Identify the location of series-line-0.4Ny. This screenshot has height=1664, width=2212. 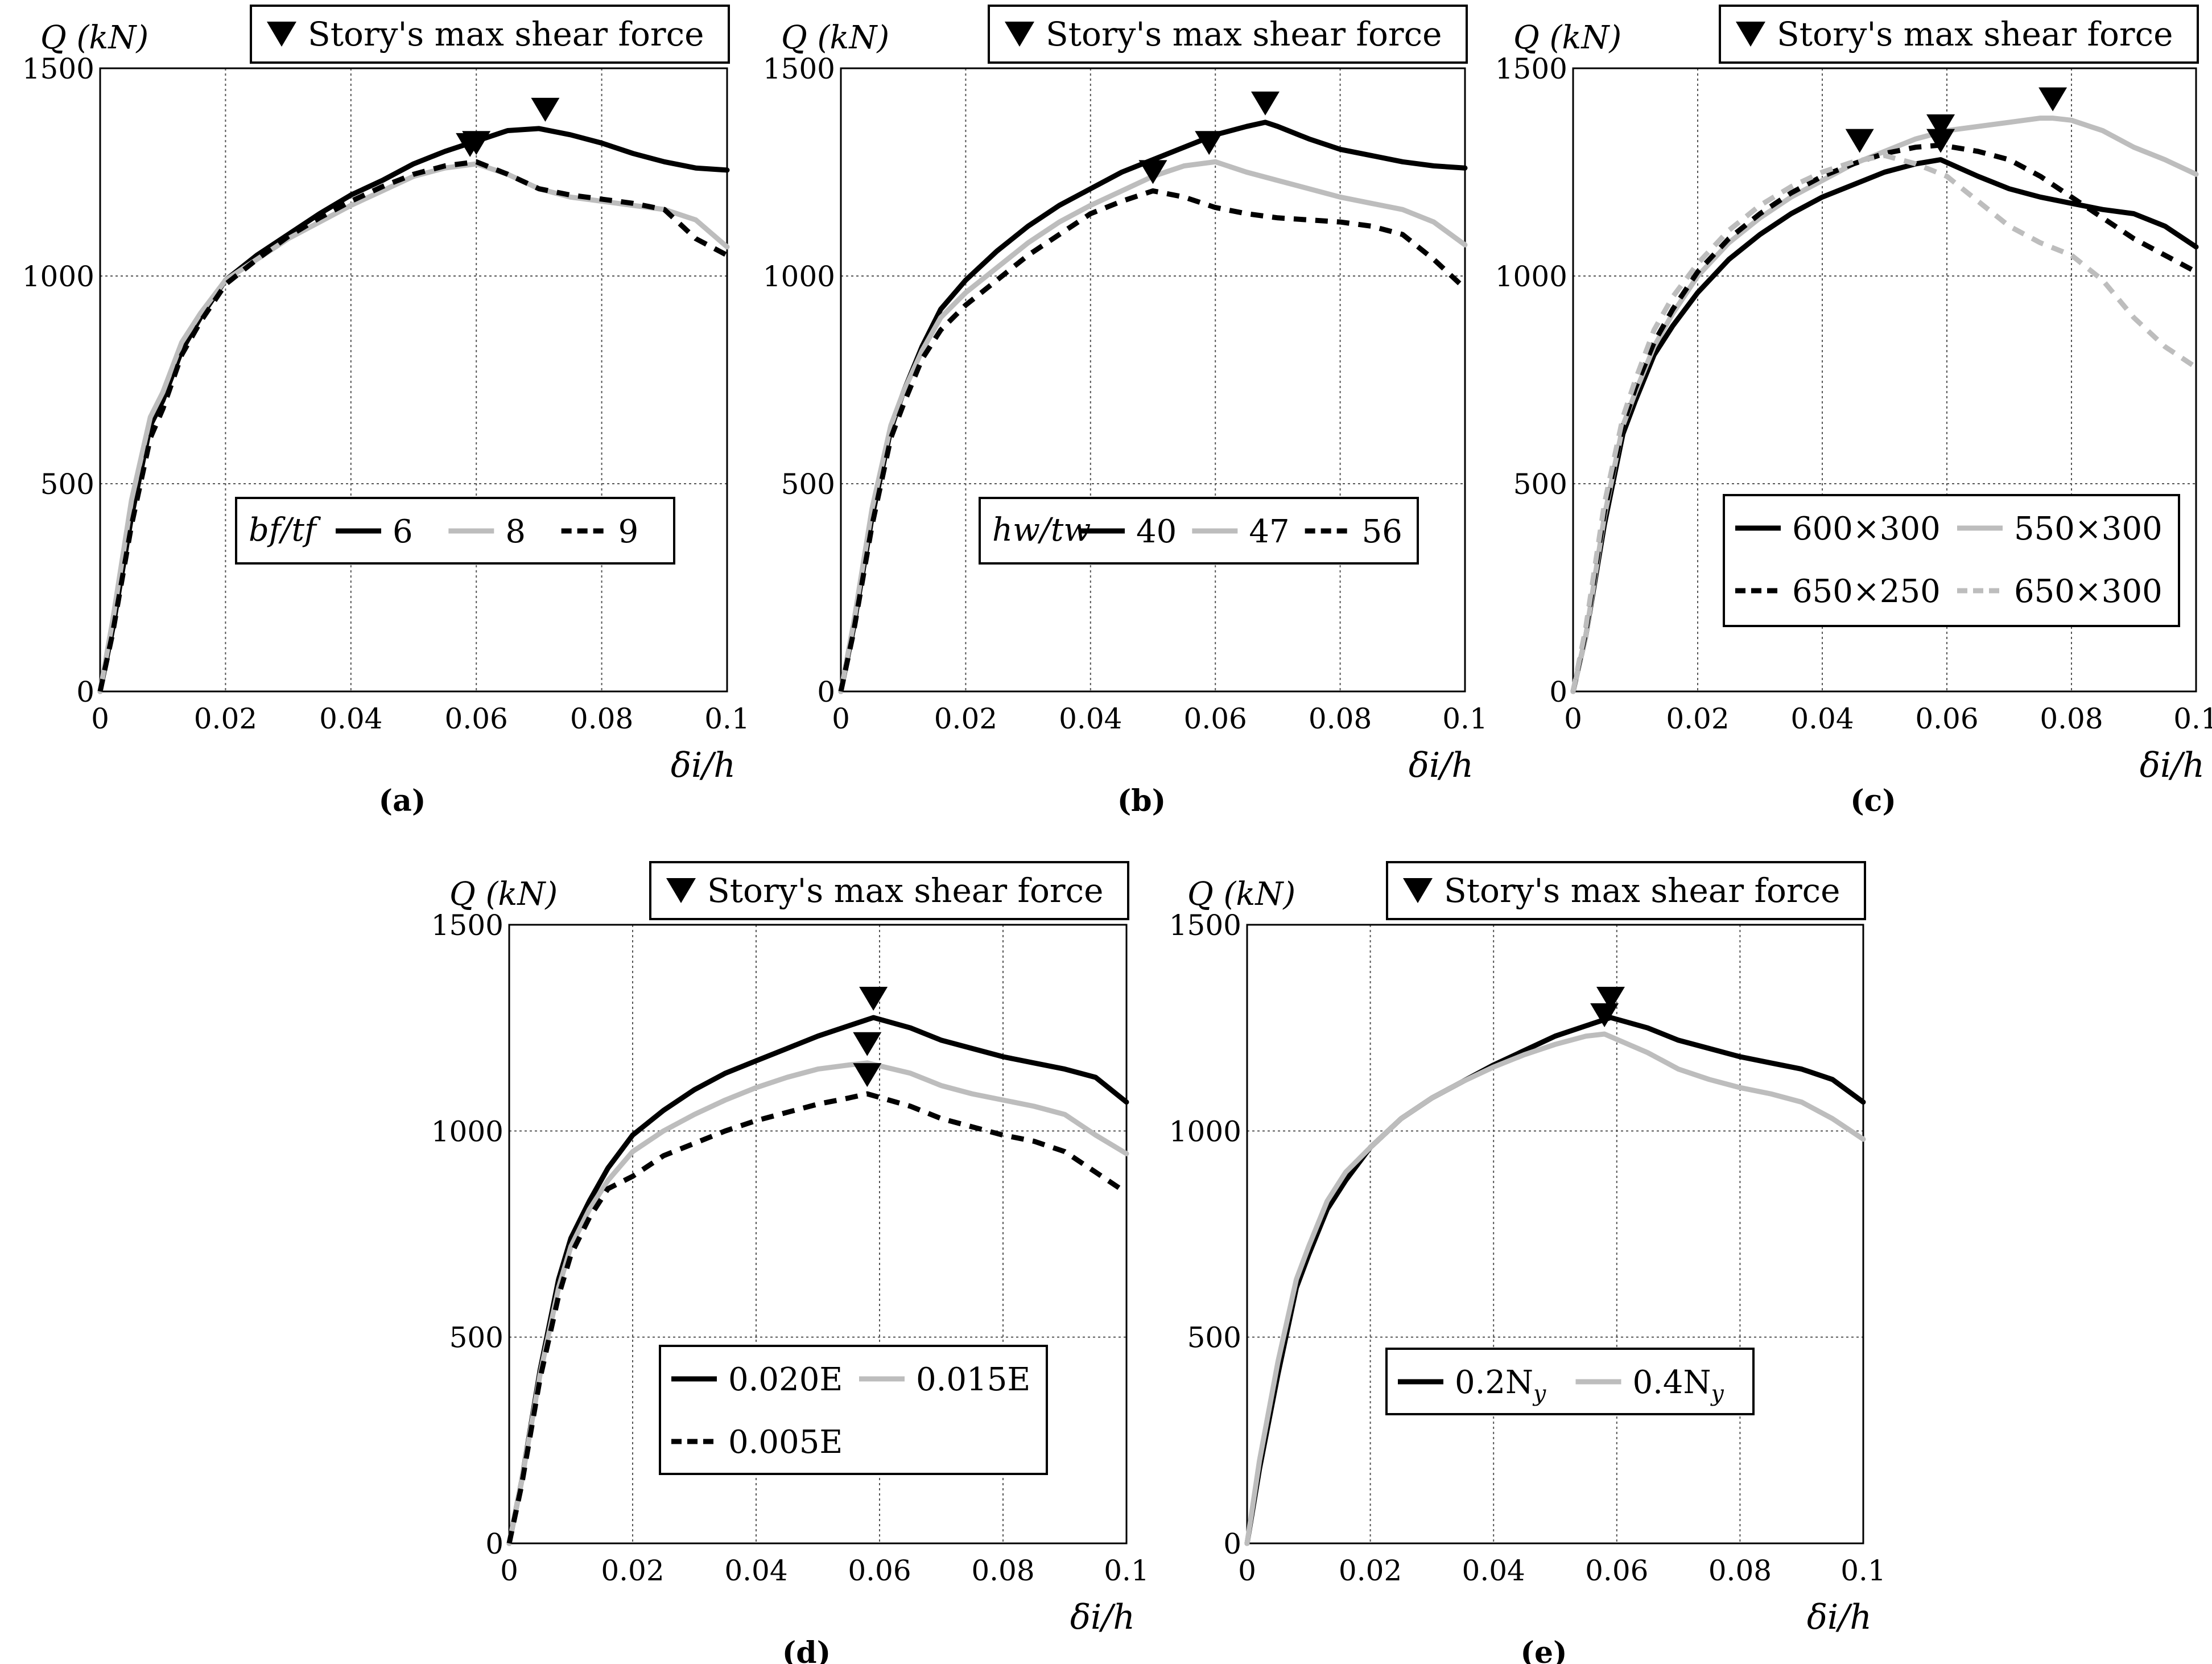
(1555, 1288).